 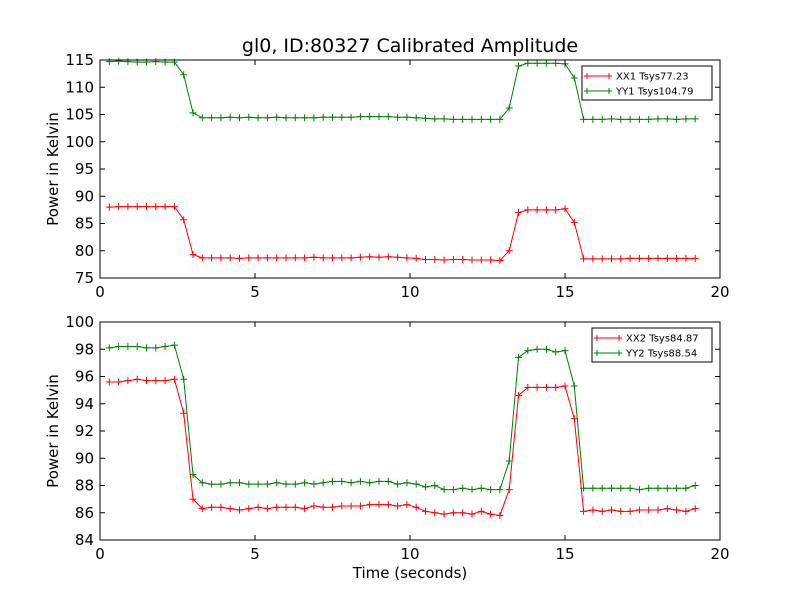 I want to click on x-tick-label: 10, so click(x=409, y=292).